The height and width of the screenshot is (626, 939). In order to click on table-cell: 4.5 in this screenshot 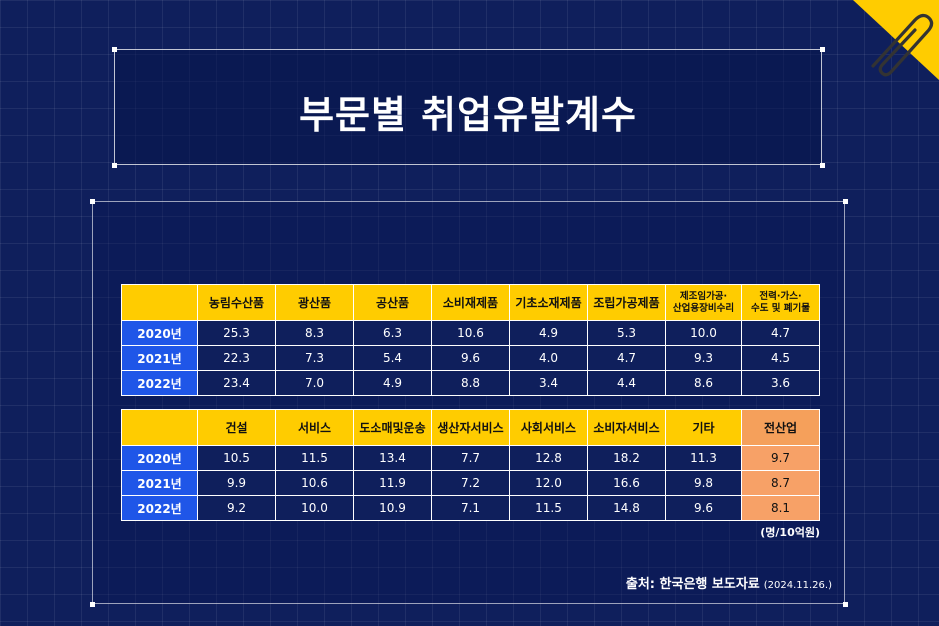, I will do `click(780, 358)`.